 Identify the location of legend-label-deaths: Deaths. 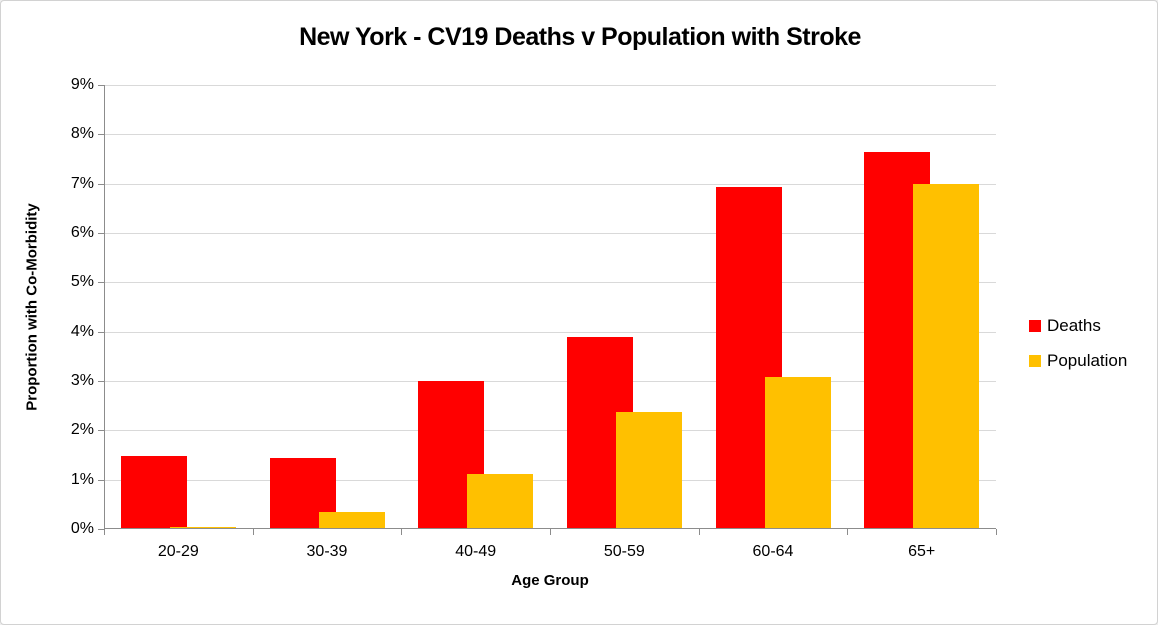
(1074, 325).